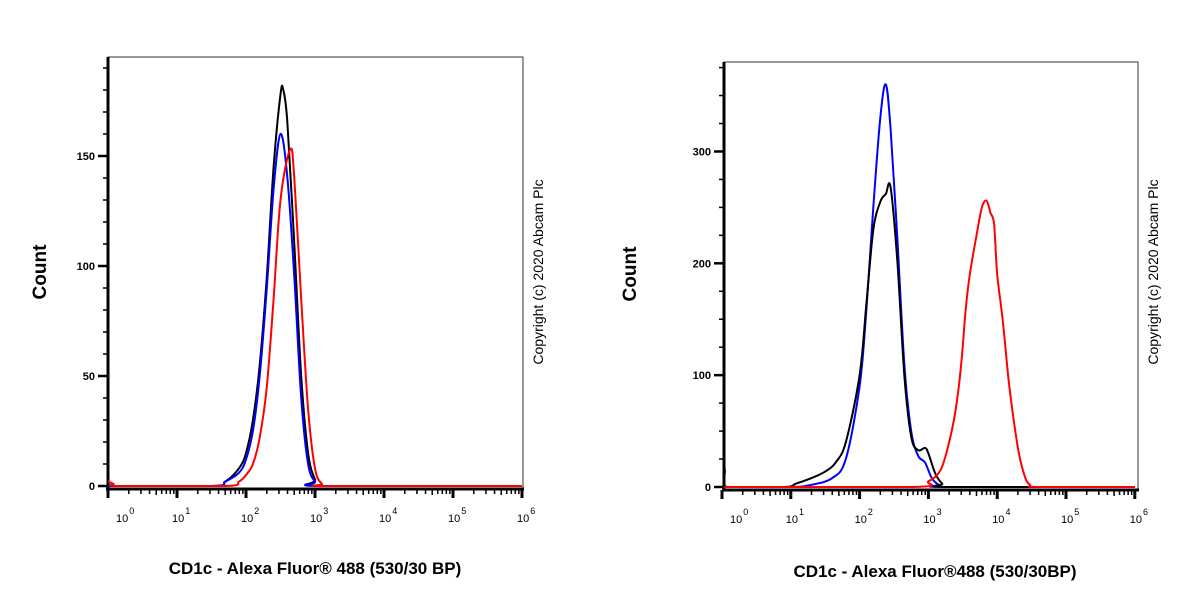 This screenshot has width=1200, height=600. What do you see at coordinates (86, 157) in the screenshot?
I see `y-tick-label: 150` at bounding box center [86, 157].